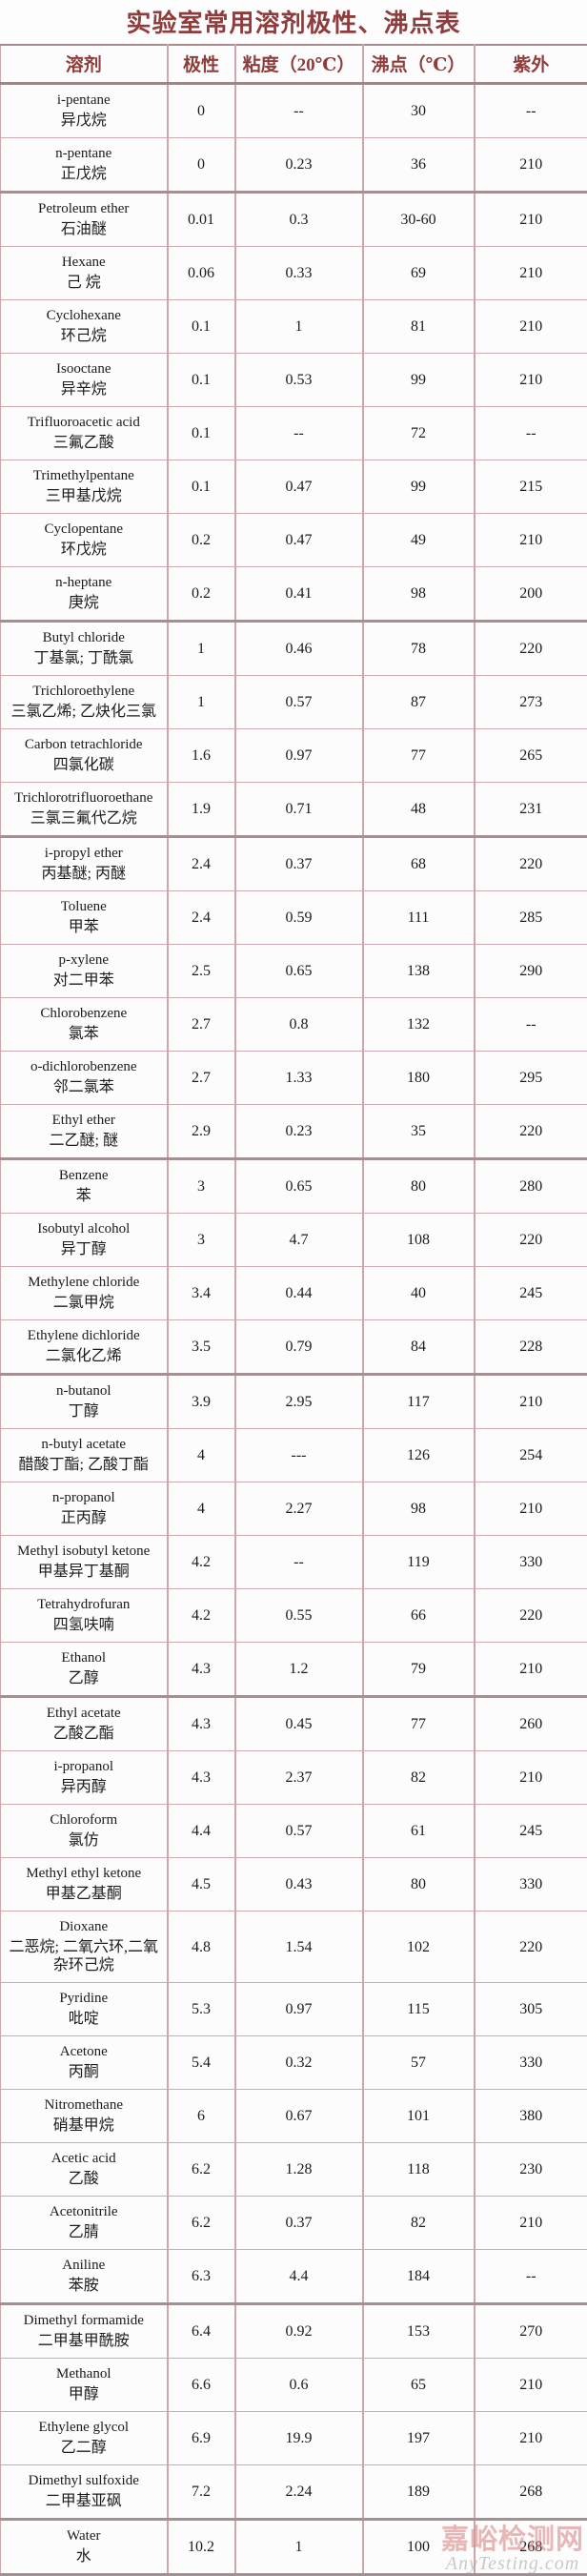 The height and width of the screenshot is (2576, 587). What do you see at coordinates (299, 1455) in the screenshot?
I see `viscosity-cell: ---` at bounding box center [299, 1455].